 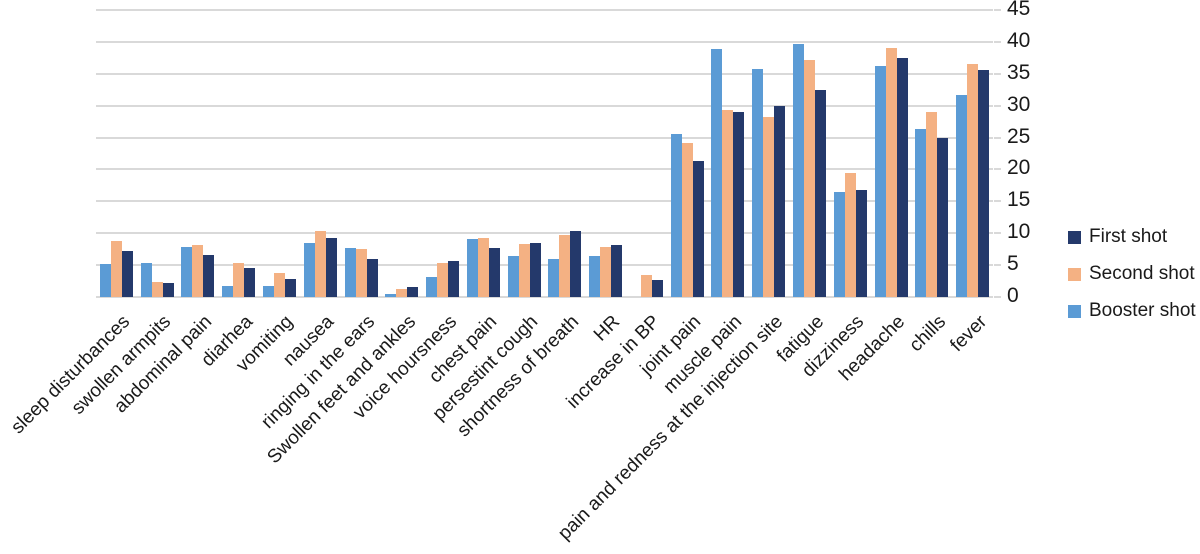 I want to click on bar-first-shot-increase-in-bp, so click(x=657, y=288).